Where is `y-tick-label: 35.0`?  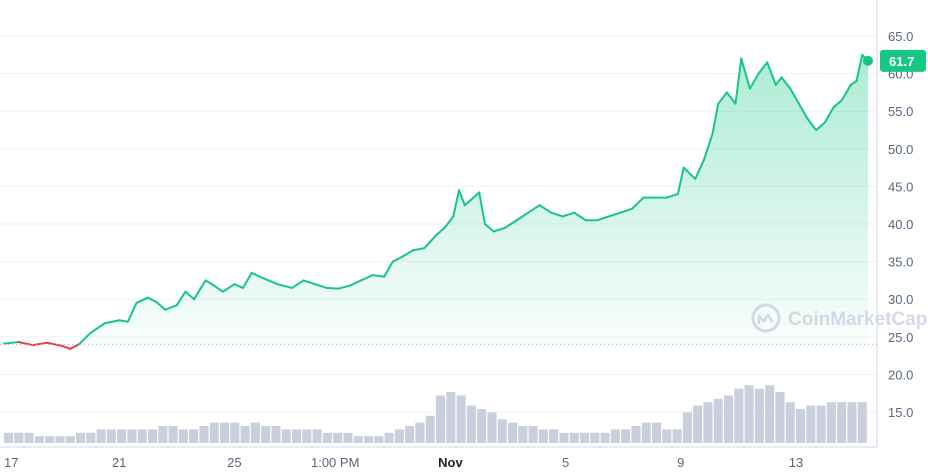 y-tick-label: 35.0 is located at coordinates (900, 262).